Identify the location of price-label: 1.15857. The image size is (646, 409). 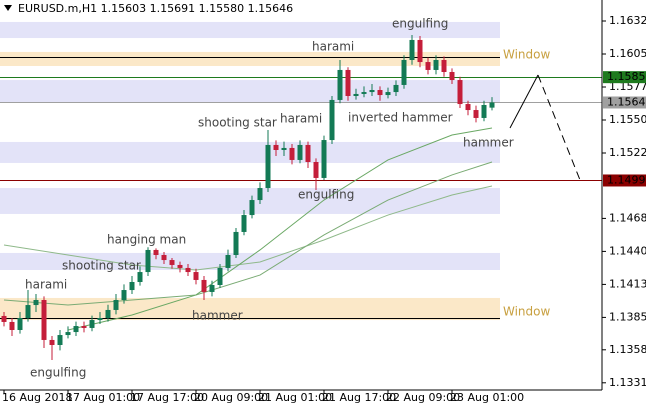
(626, 76).